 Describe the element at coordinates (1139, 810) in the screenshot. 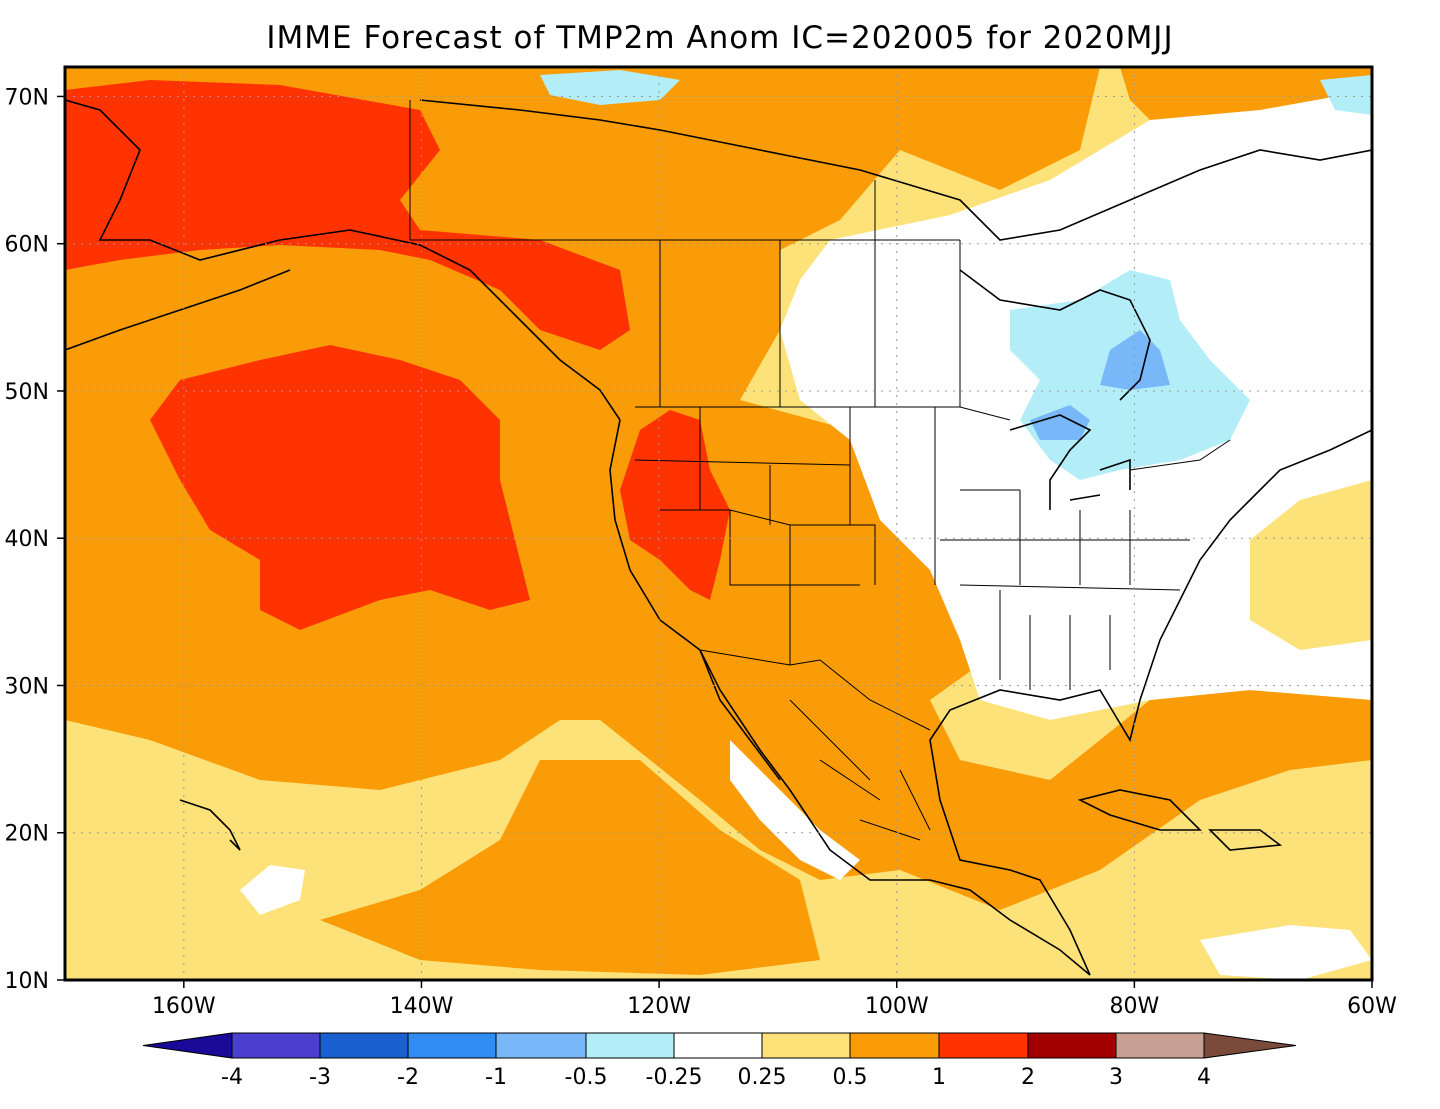

I see `coastline-cuba` at that location.